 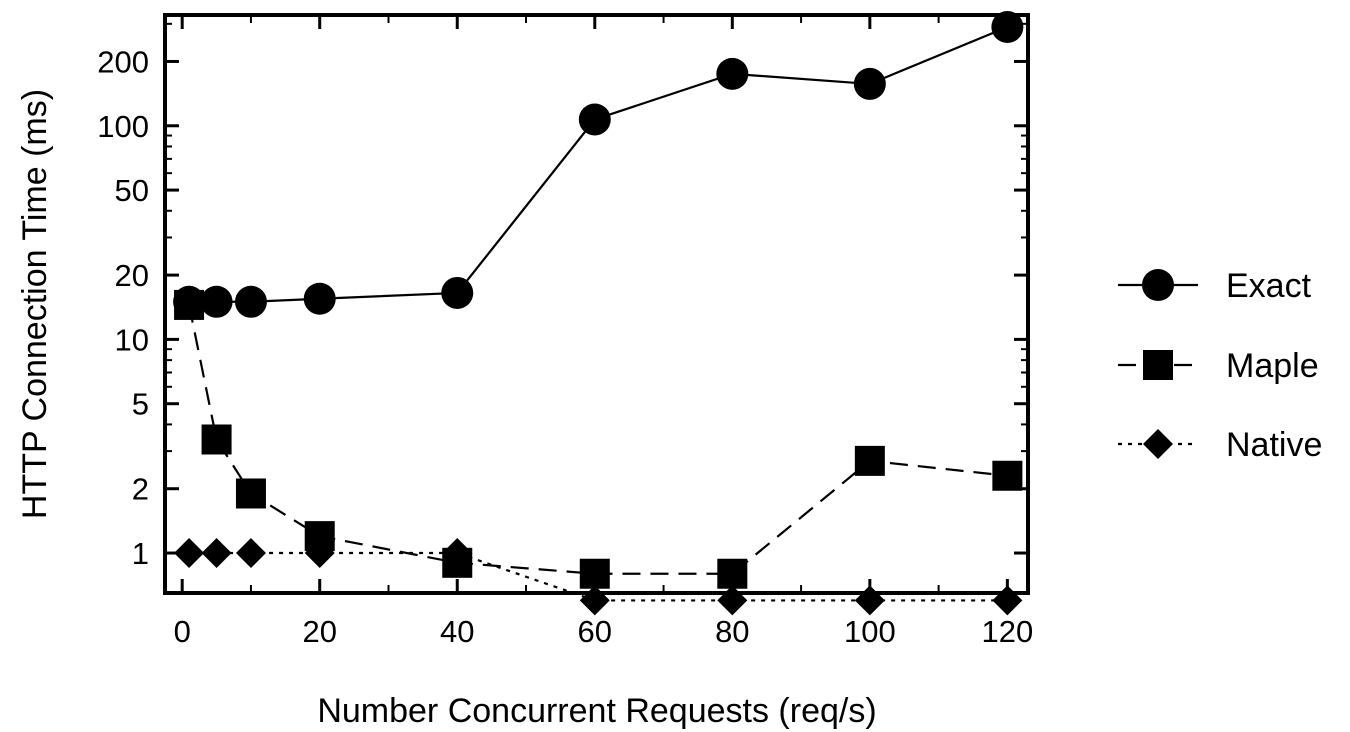 I want to click on series-line-native, so click(x=598, y=576).